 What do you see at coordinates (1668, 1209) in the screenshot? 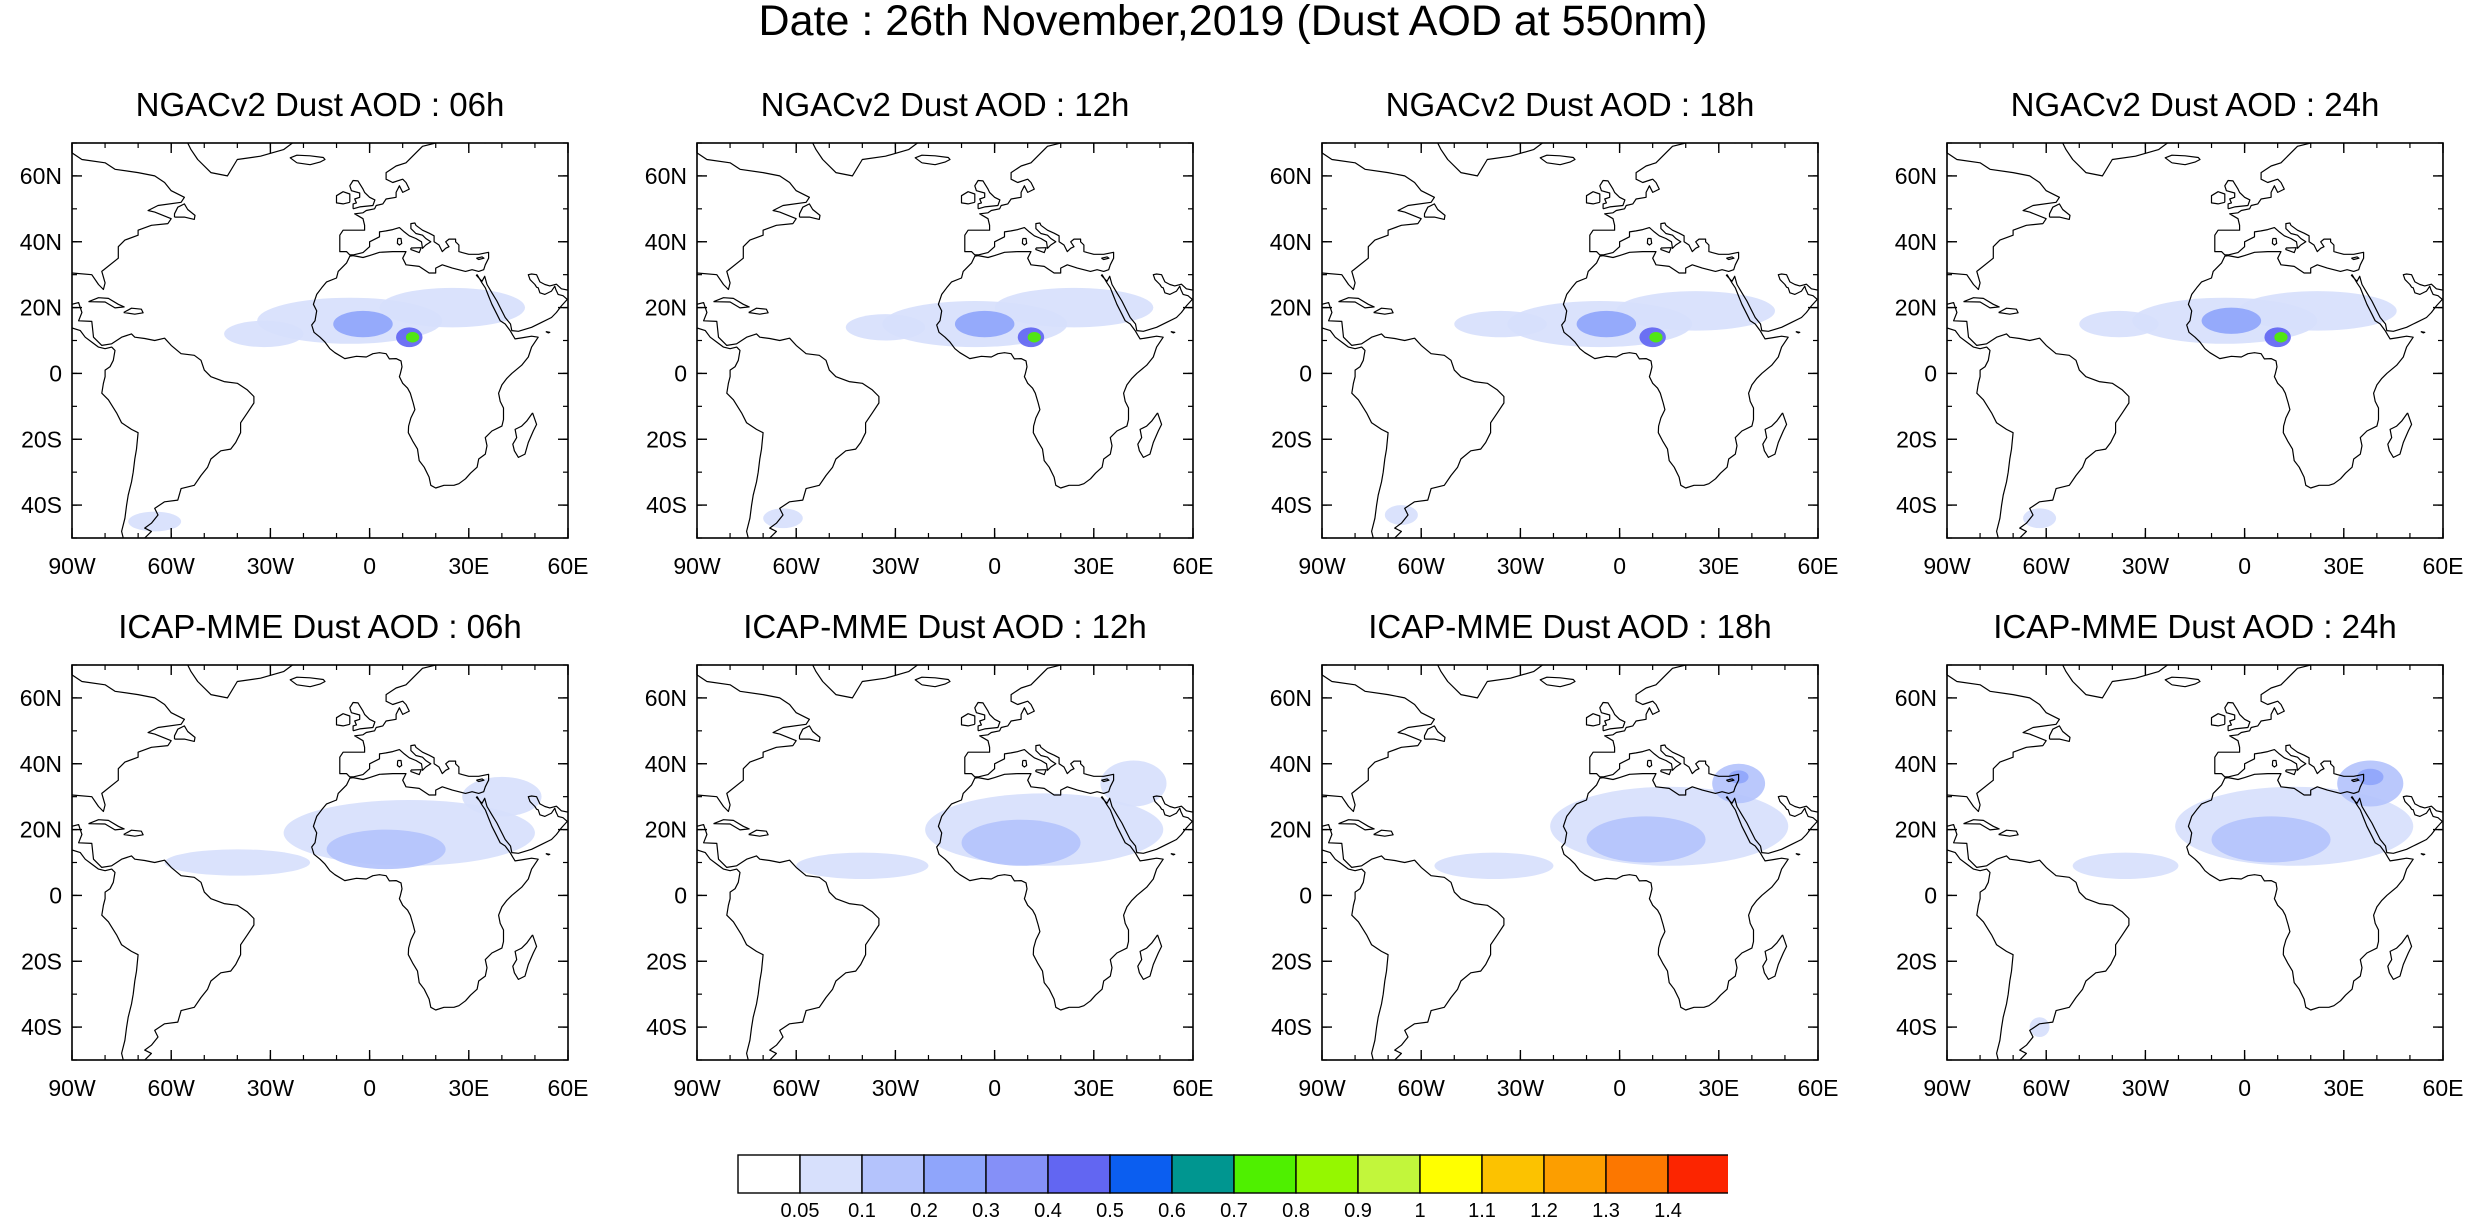
I see `colorbar-label: 1.4` at bounding box center [1668, 1209].